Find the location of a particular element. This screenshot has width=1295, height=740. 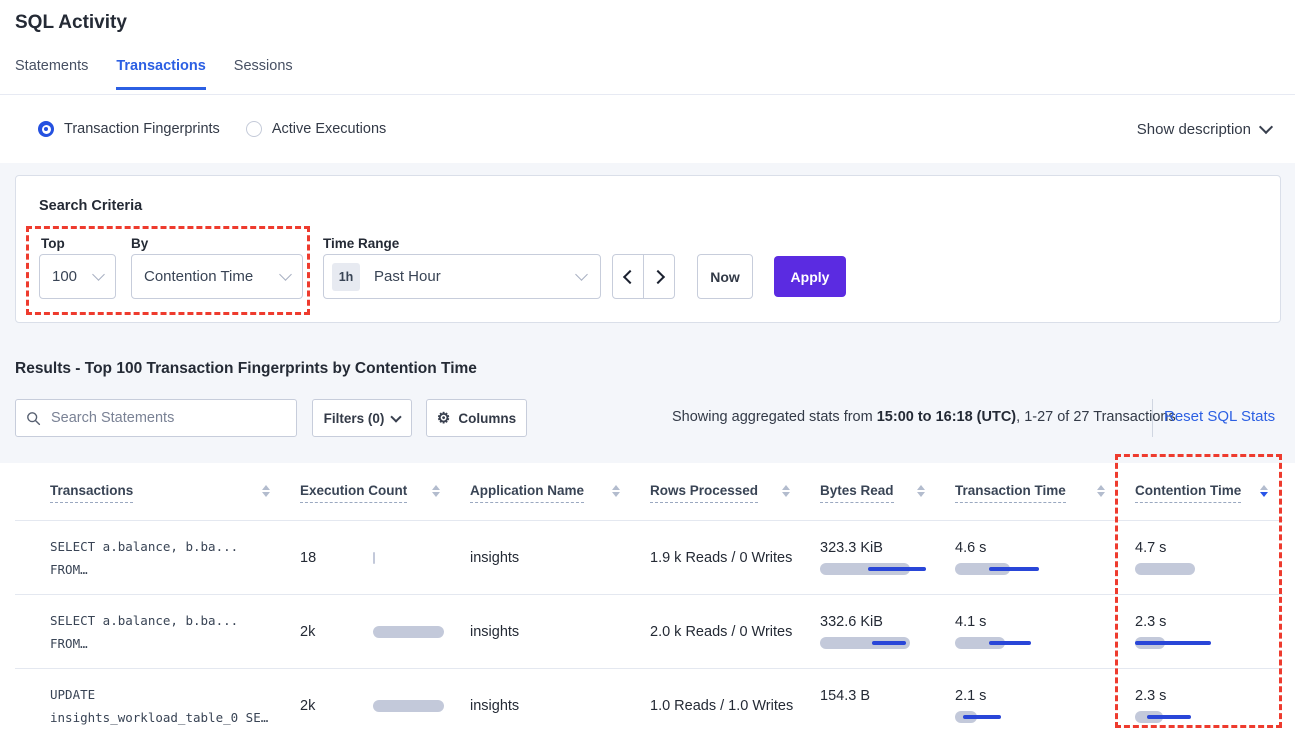

chevron-right-icon is located at coordinates (657, 276).